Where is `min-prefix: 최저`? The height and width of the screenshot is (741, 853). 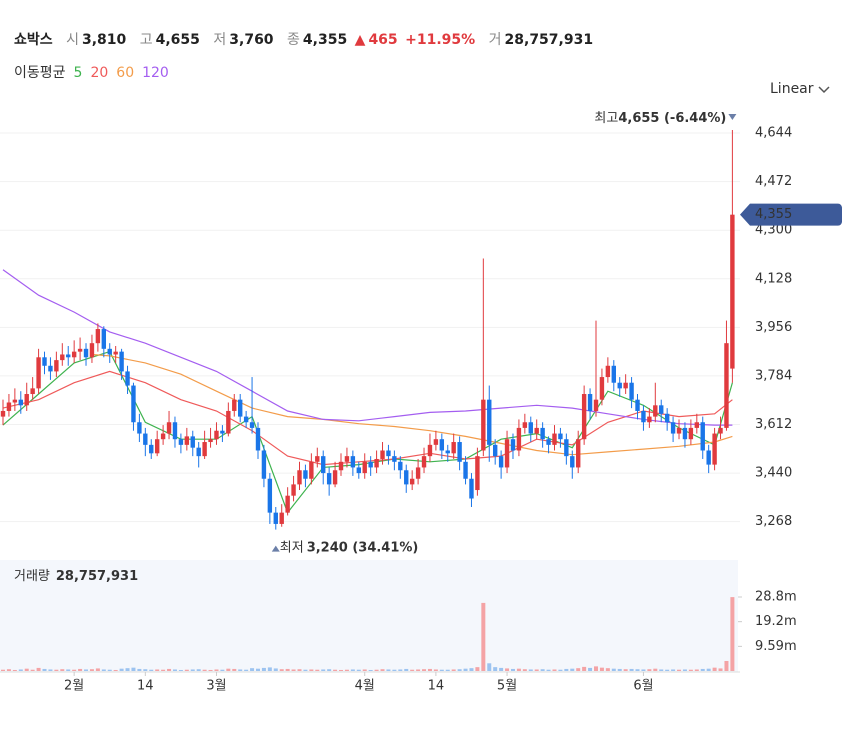 min-prefix: 최저 is located at coordinates (292, 547).